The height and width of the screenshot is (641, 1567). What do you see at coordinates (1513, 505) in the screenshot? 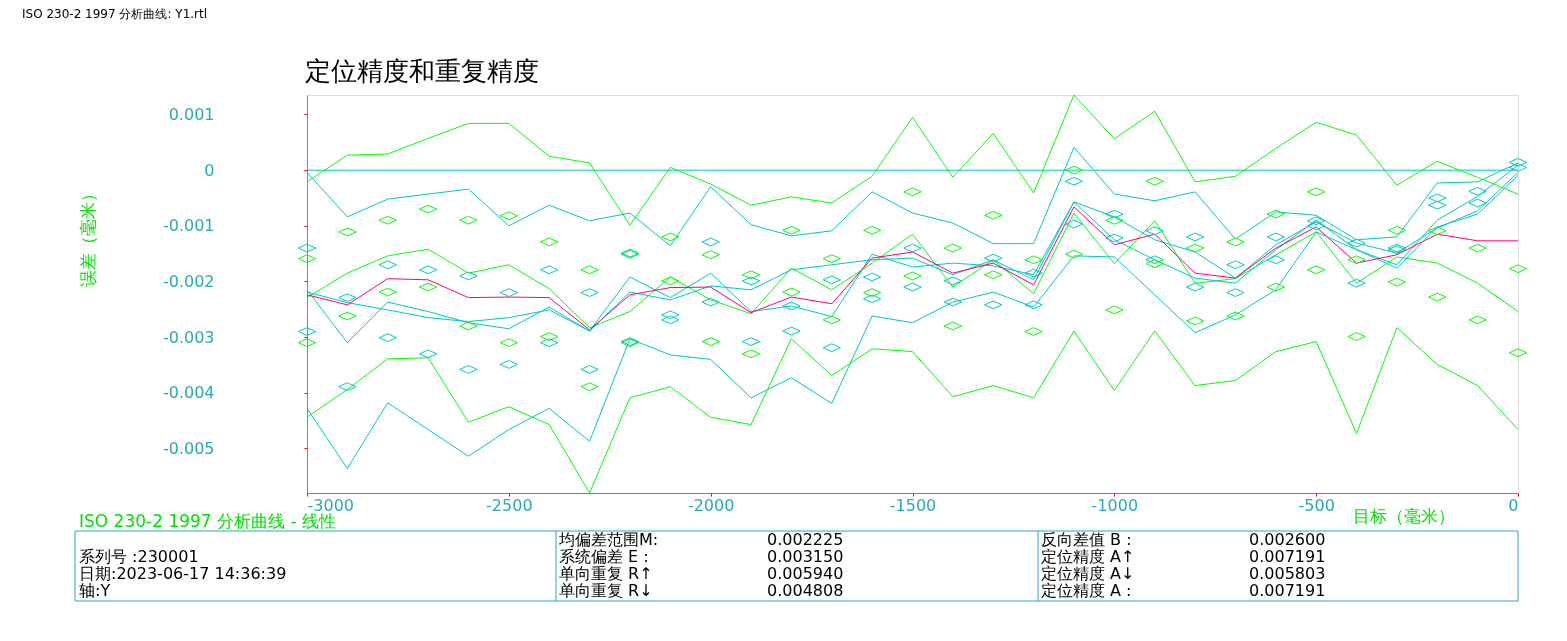
I see `x-tick-label: 0` at bounding box center [1513, 505].